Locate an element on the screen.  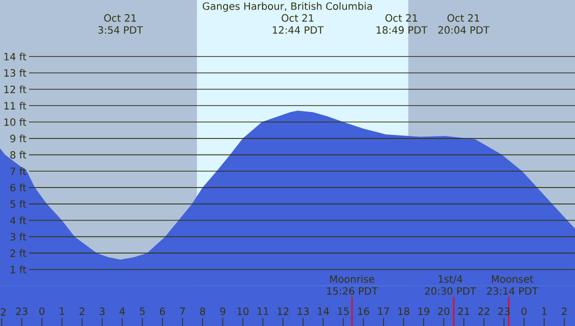
x-tick-label: 15 is located at coordinates (343, 311).